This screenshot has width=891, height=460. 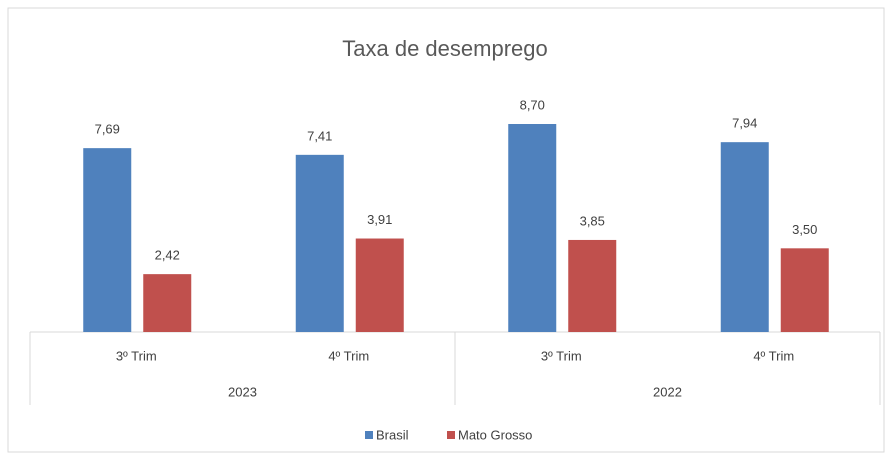 I want to click on data-label: 3,85, so click(x=592, y=220).